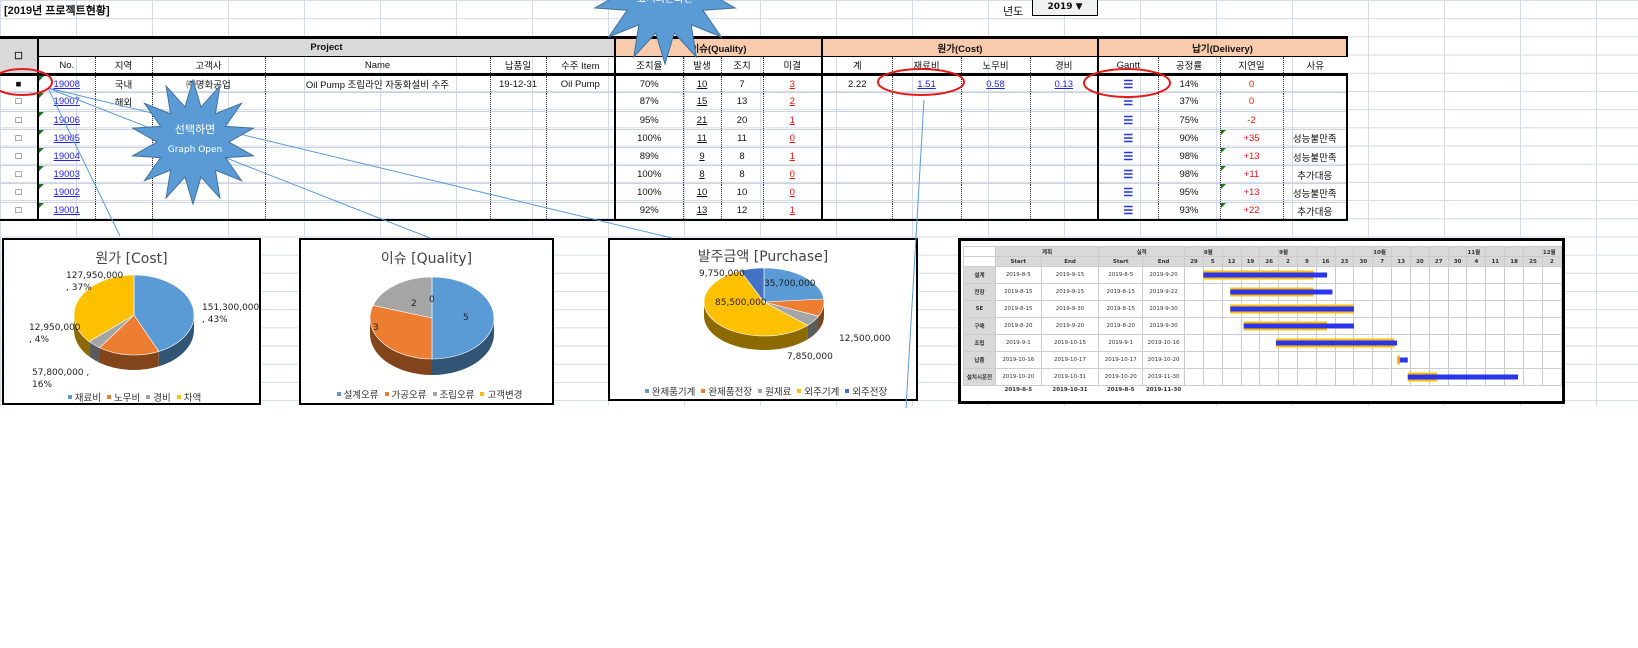  What do you see at coordinates (517, 66) in the screenshot?
I see `column-header: 납품일` at bounding box center [517, 66].